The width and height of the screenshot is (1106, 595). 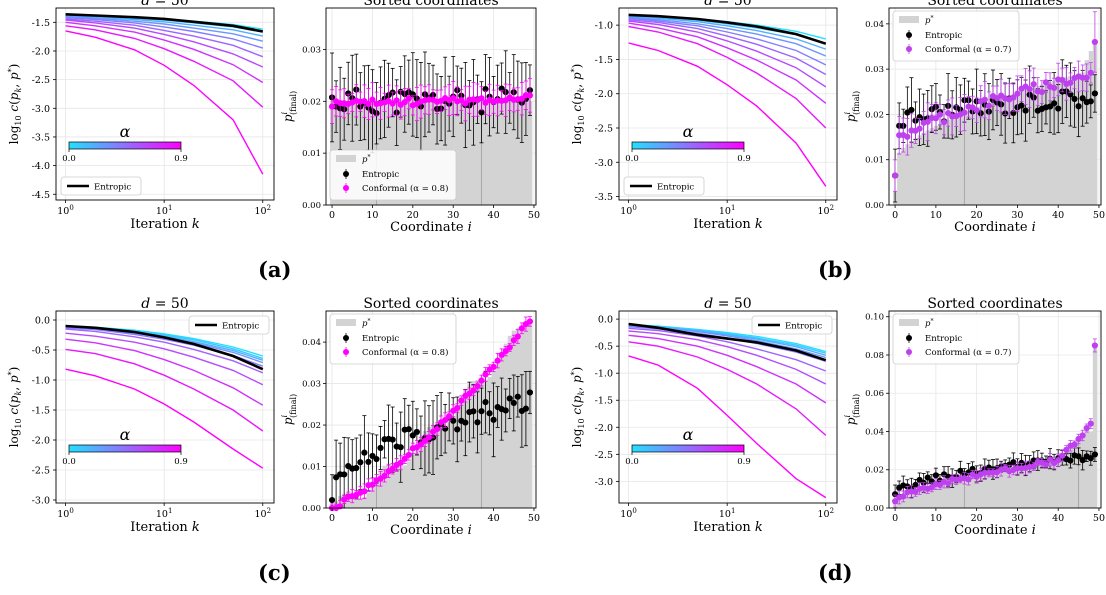 I want to click on colorbar-symbol: α, so click(x=688, y=434).